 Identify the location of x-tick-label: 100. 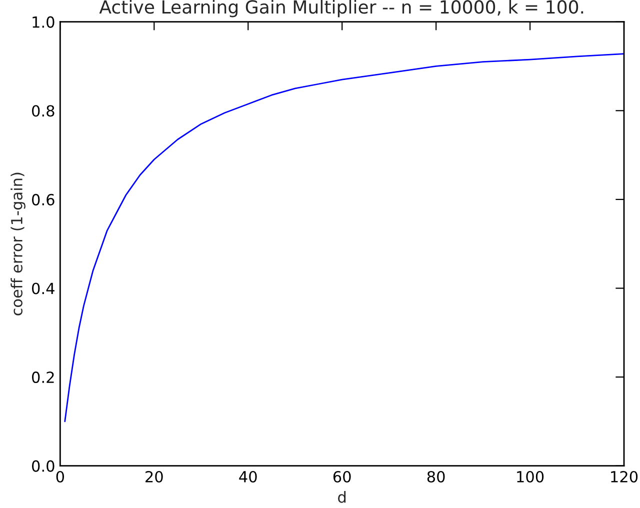
(530, 476).